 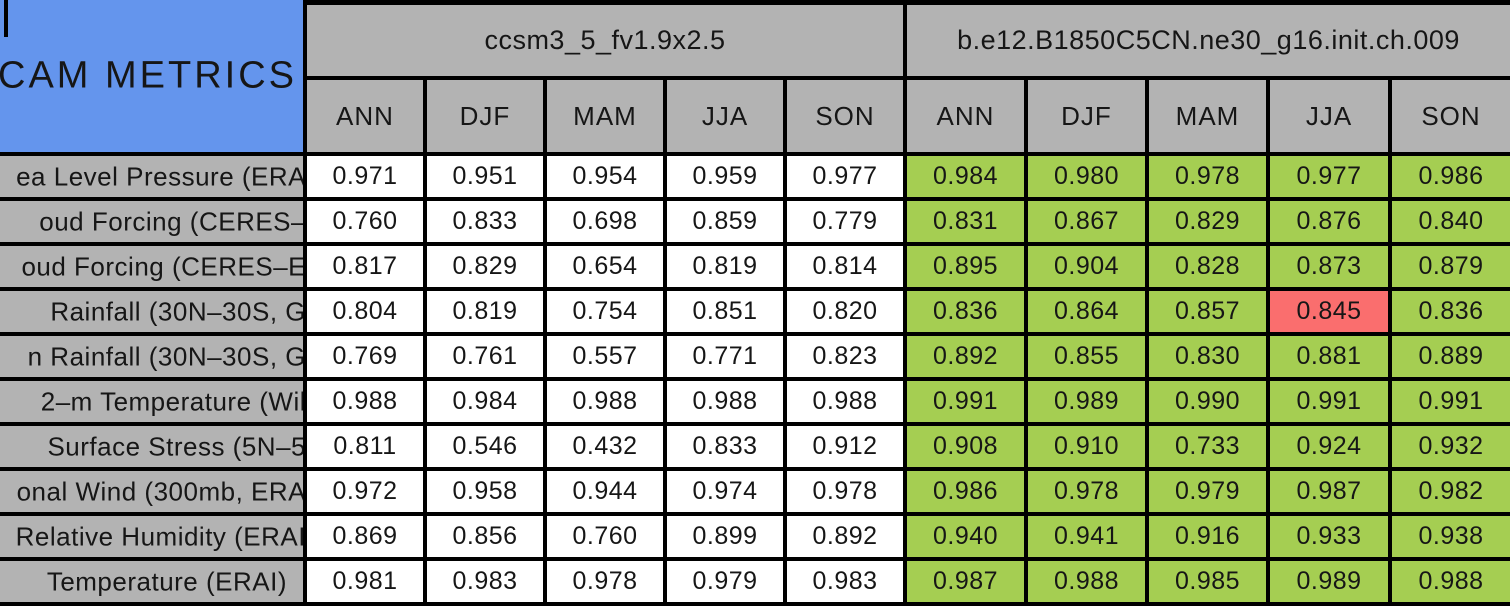 I want to click on value-cell: 0.959, so click(x=725, y=176).